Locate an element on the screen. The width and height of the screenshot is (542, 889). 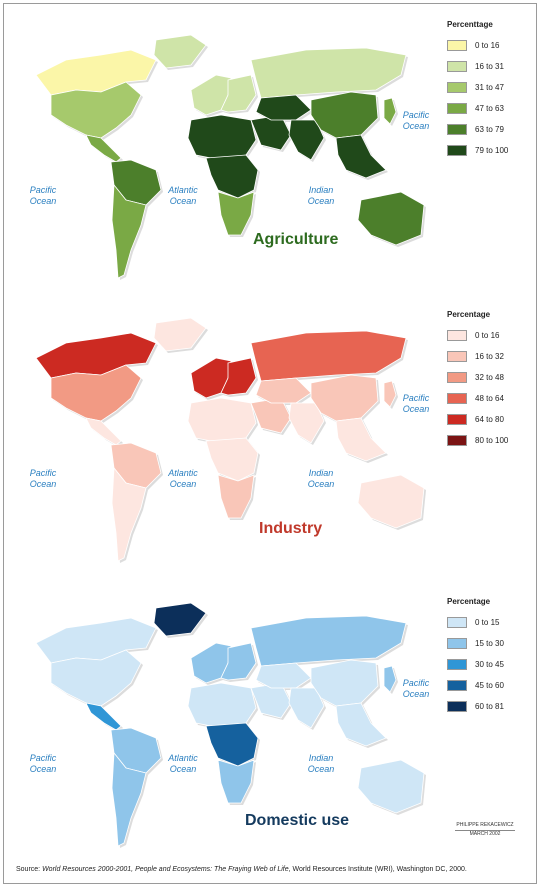
legend-label: 80 to 100 is located at coordinates (492, 440).